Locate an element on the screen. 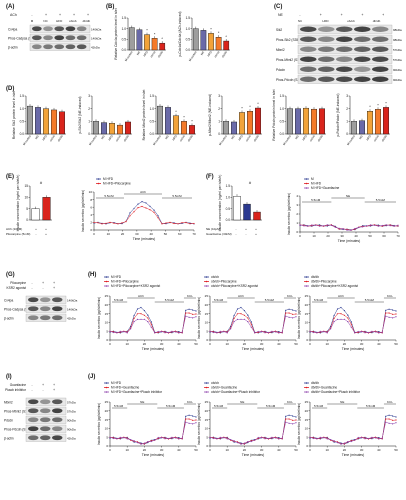 This screenshot has width=406, height=500. panel-c-row-label: Phos-Mbnl2 (S186) is located at coordinates (289, 60).